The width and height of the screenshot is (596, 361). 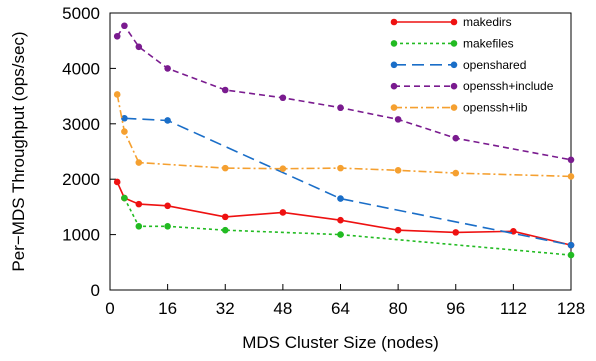 I want to click on legend-label-openshared: openshared, so click(x=494, y=65).